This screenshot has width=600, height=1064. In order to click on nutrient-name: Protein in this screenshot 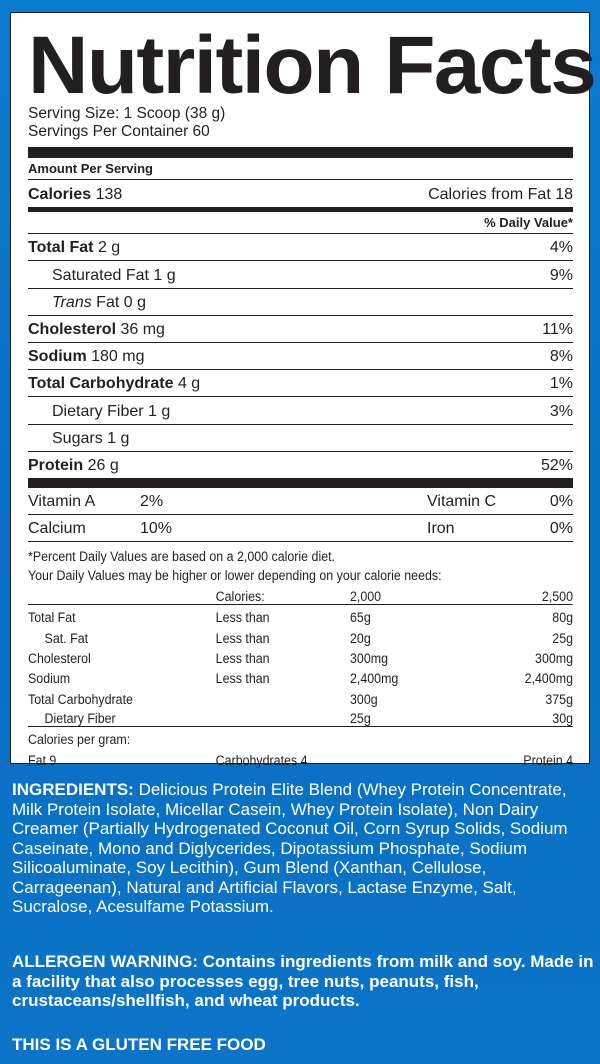, I will do `click(56, 465)`.